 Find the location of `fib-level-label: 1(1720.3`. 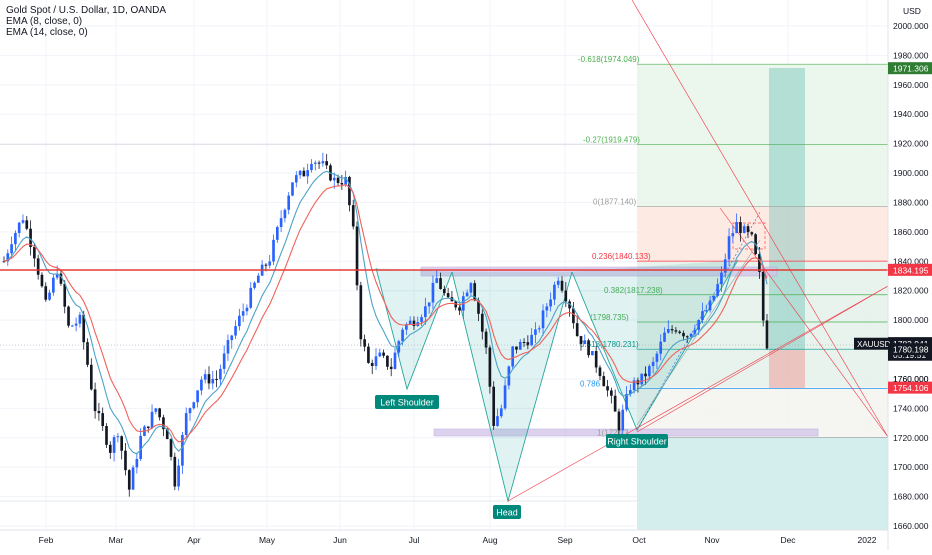

fib-level-label: 1(1720.3 is located at coordinates (613, 432).